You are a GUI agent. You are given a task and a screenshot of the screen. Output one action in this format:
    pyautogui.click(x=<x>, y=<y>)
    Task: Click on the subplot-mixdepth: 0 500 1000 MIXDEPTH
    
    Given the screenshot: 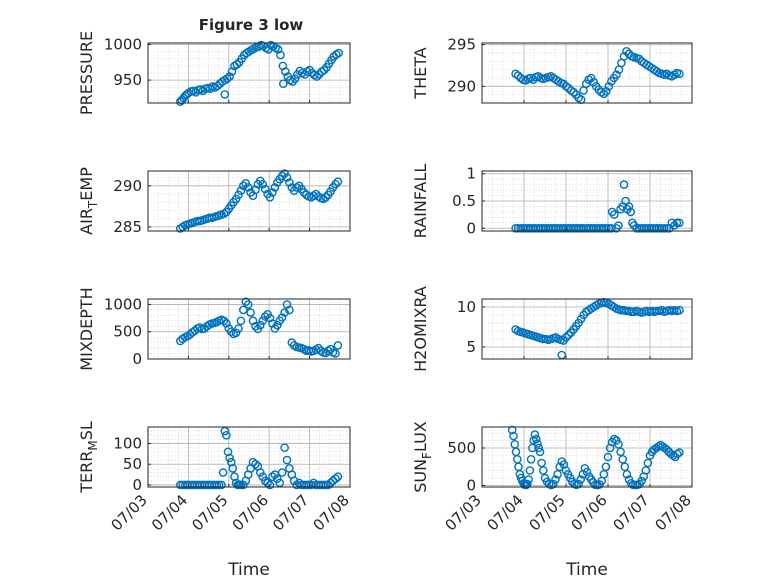 What is the action you would take?
    pyautogui.click(x=214, y=329)
    